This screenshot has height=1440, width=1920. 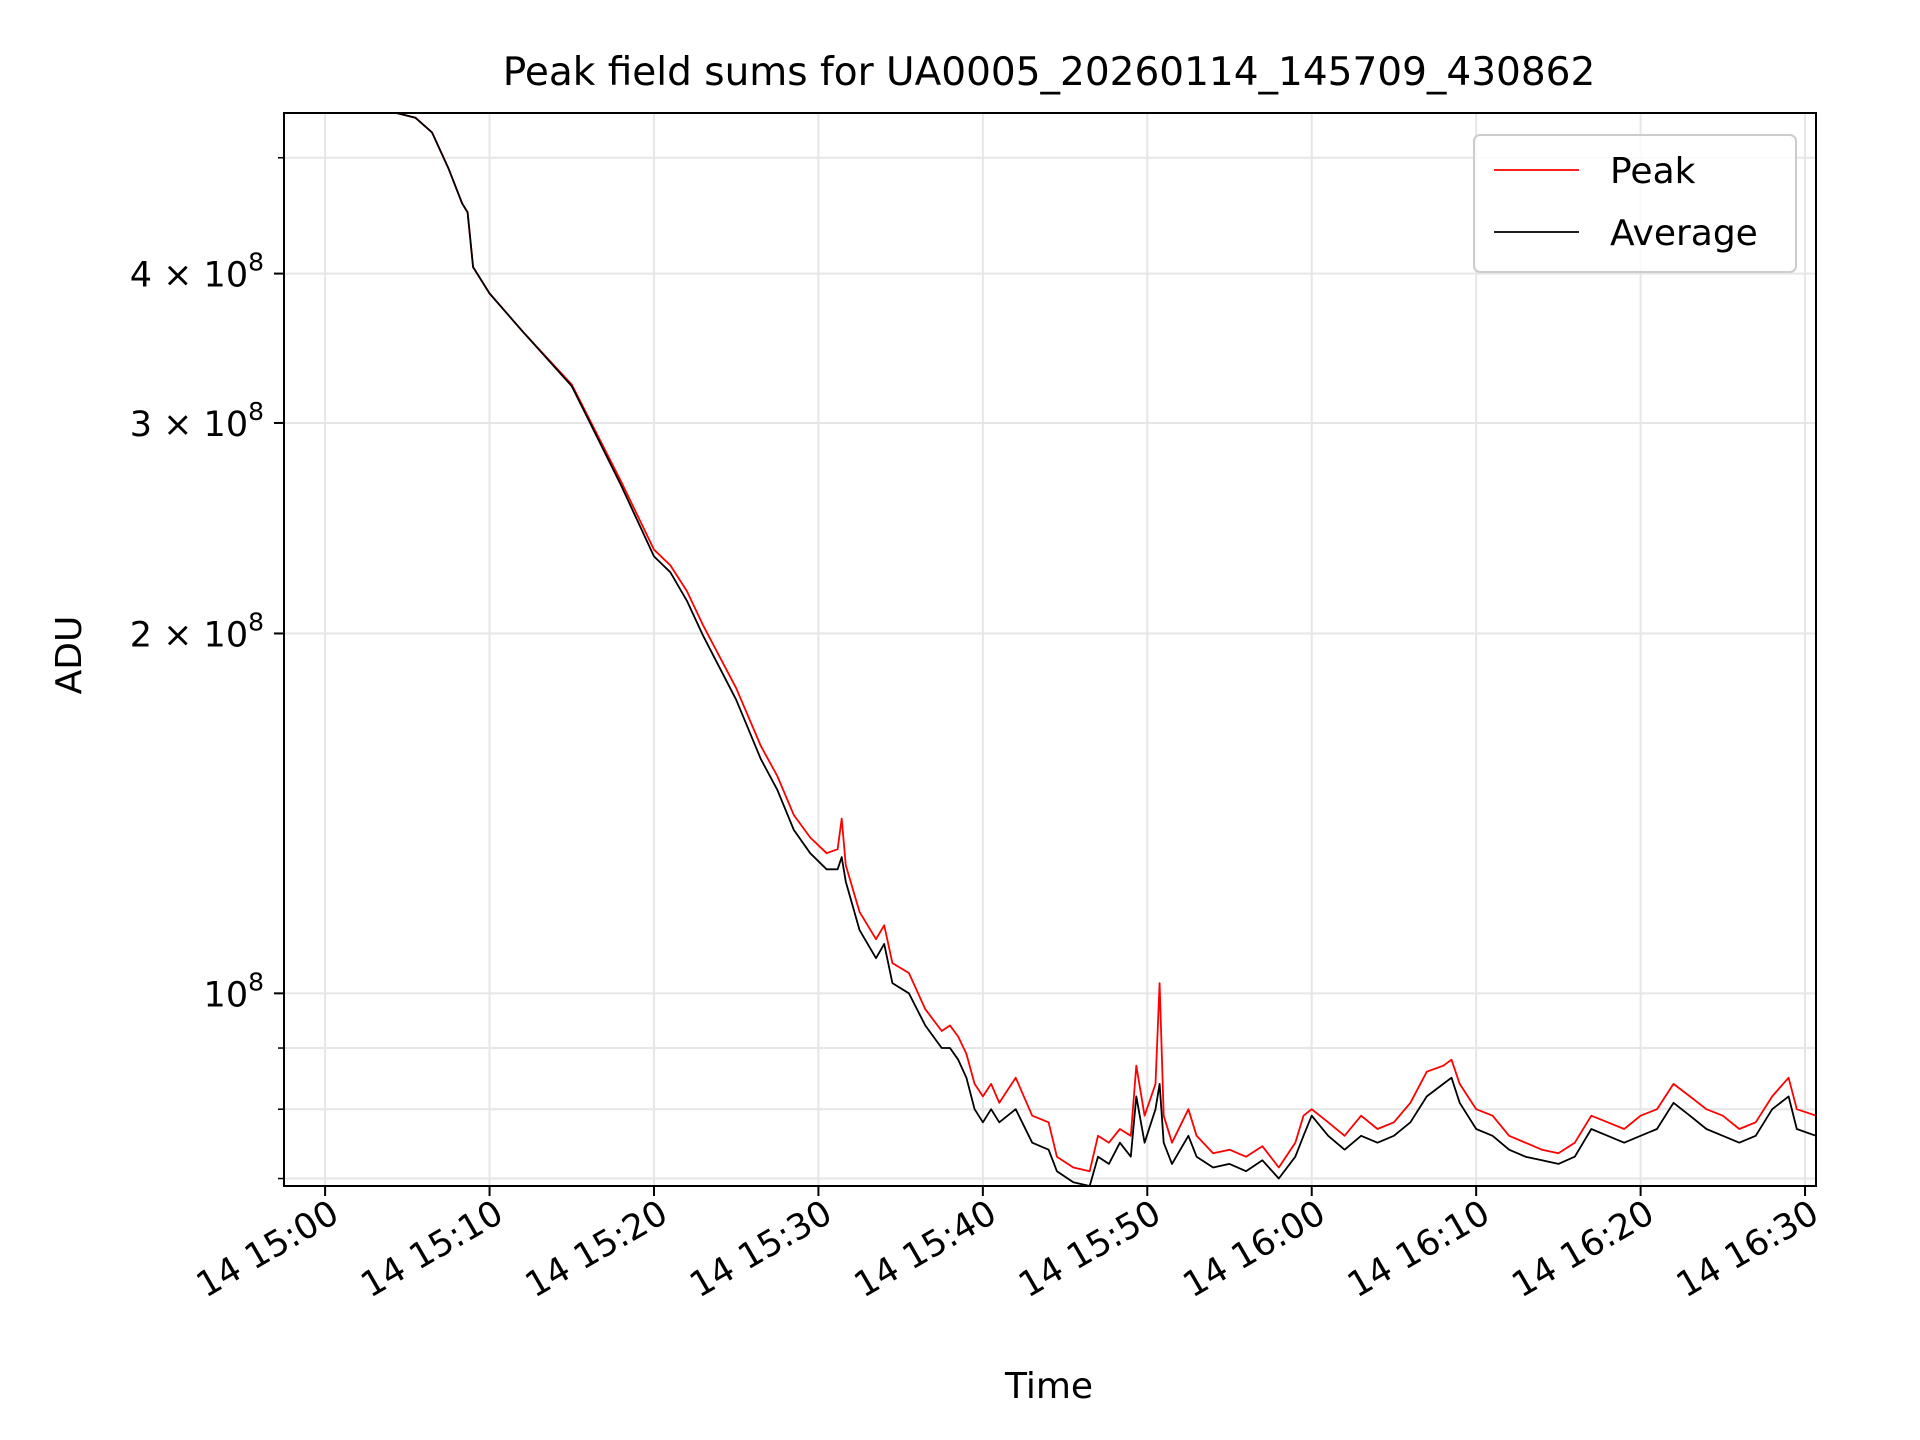 What do you see at coordinates (189, 276) in the screenshot?
I see `y-tick-label-base: 4 × 10` at bounding box center [189, 276].